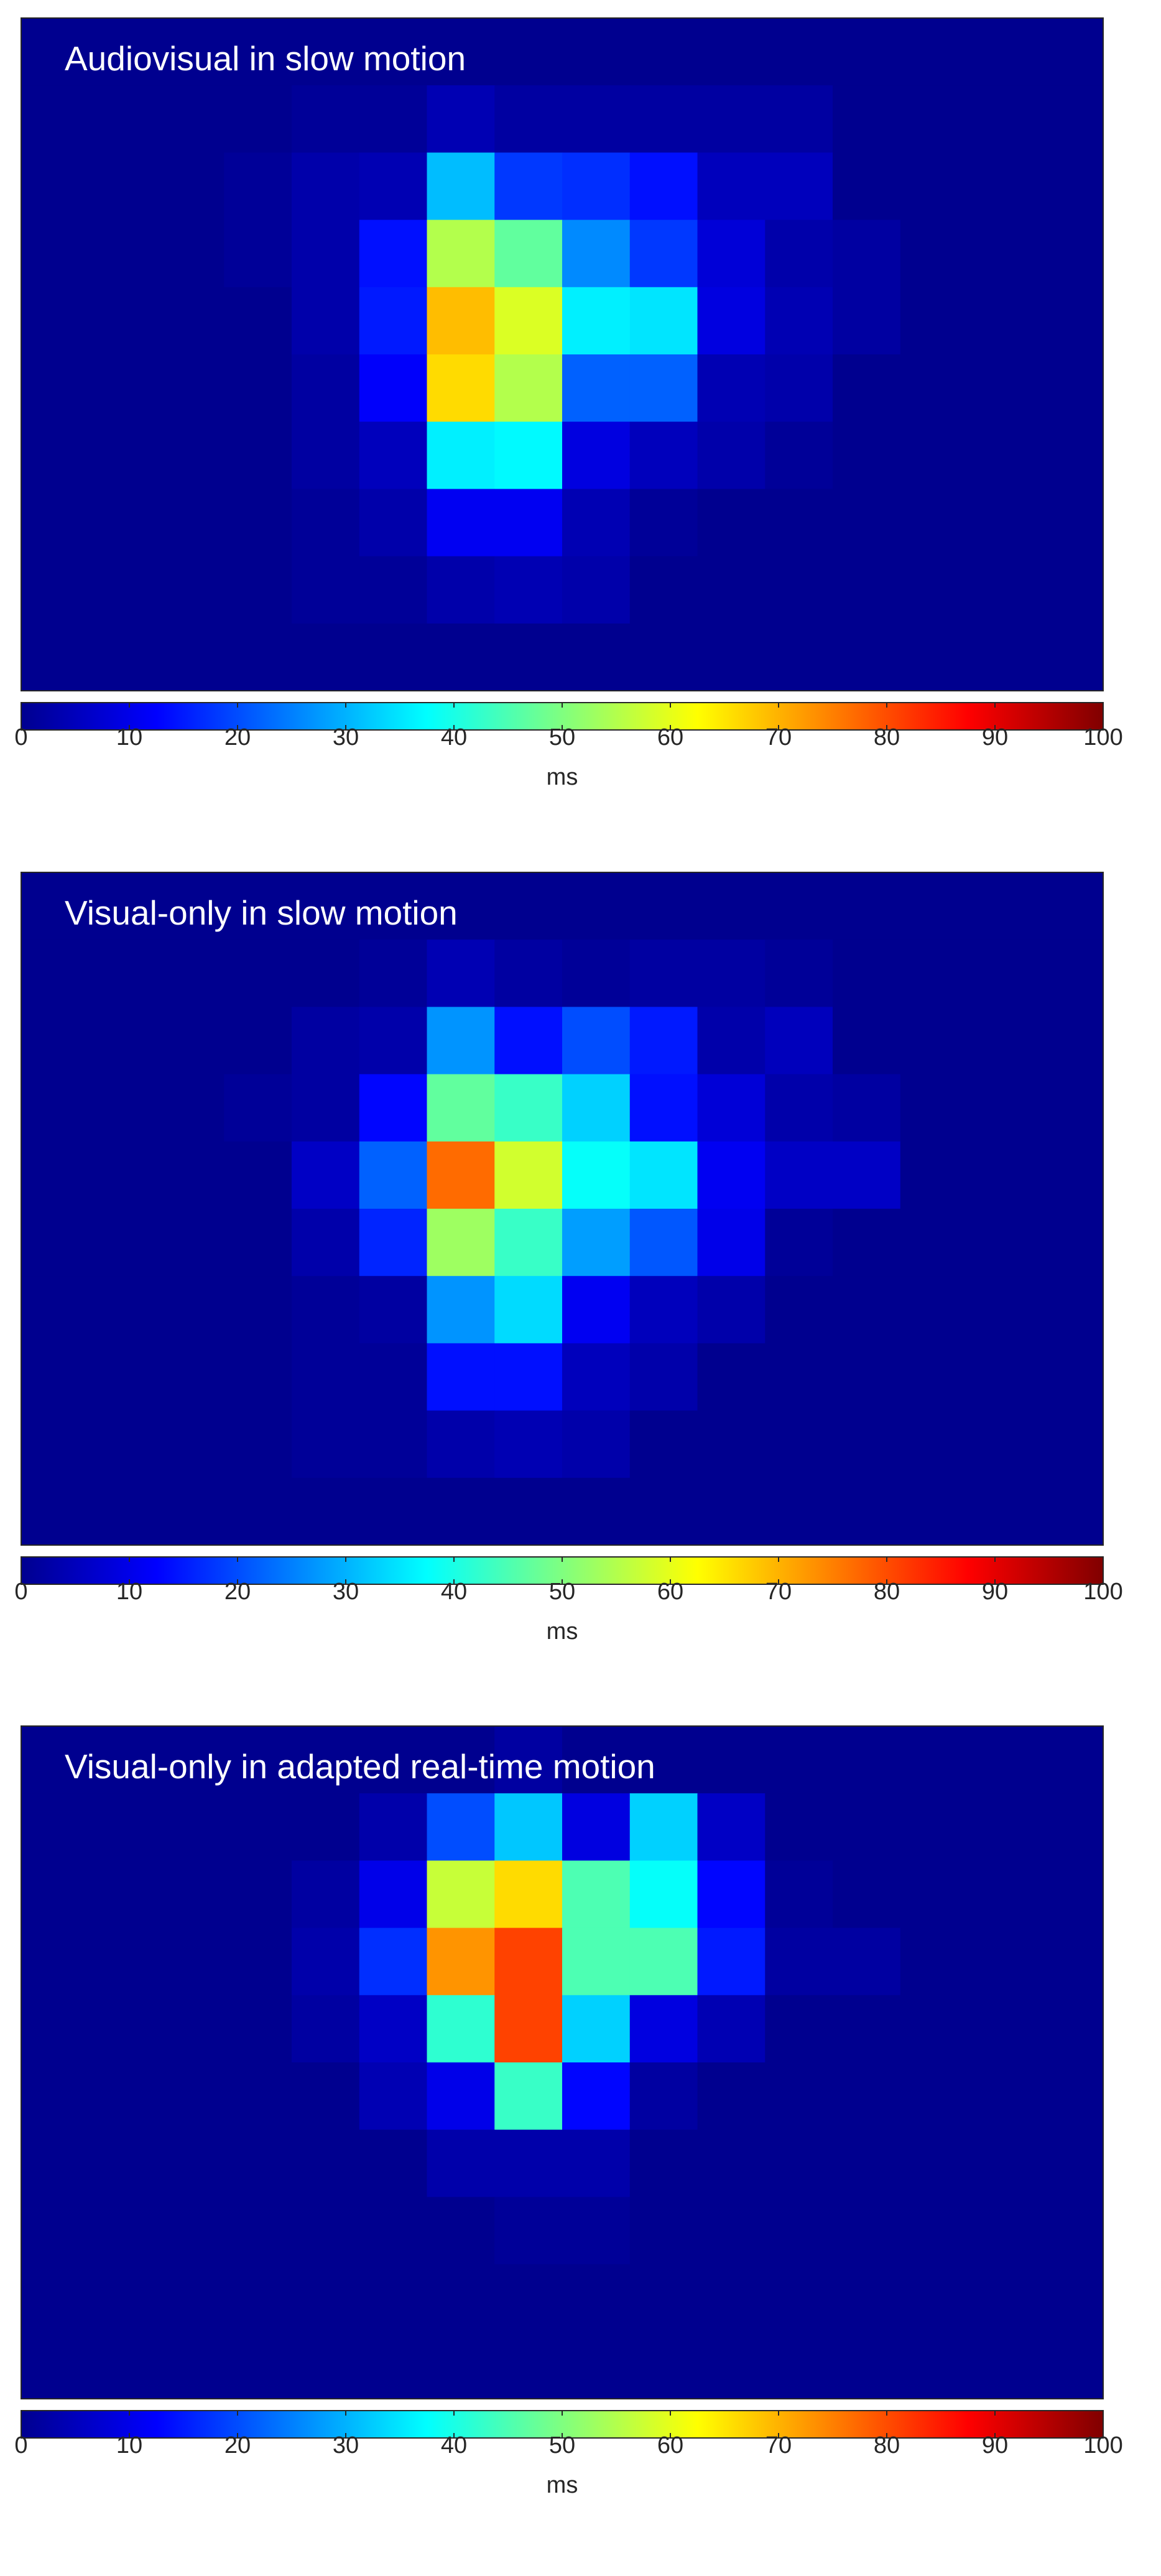 The height and width of the screenshot is (2576, 1161). What do you see at coordinates (360, 1766) in the screenshot?
I see `panel-title: Visual-only in adapted real-time motion` at bounding box center [360, 1766].